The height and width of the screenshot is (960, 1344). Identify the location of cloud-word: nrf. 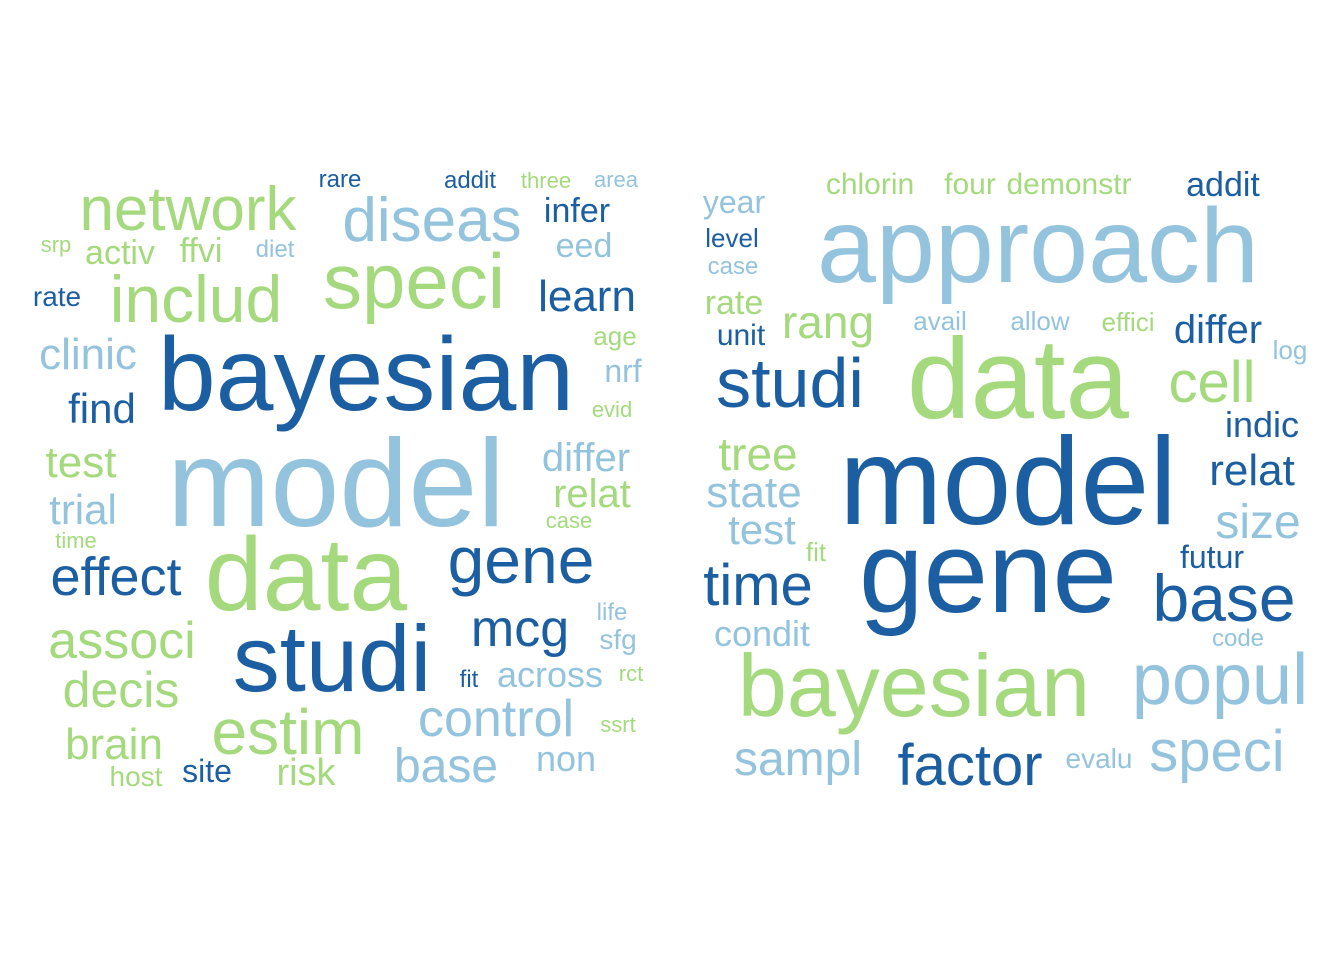
(623, 371).